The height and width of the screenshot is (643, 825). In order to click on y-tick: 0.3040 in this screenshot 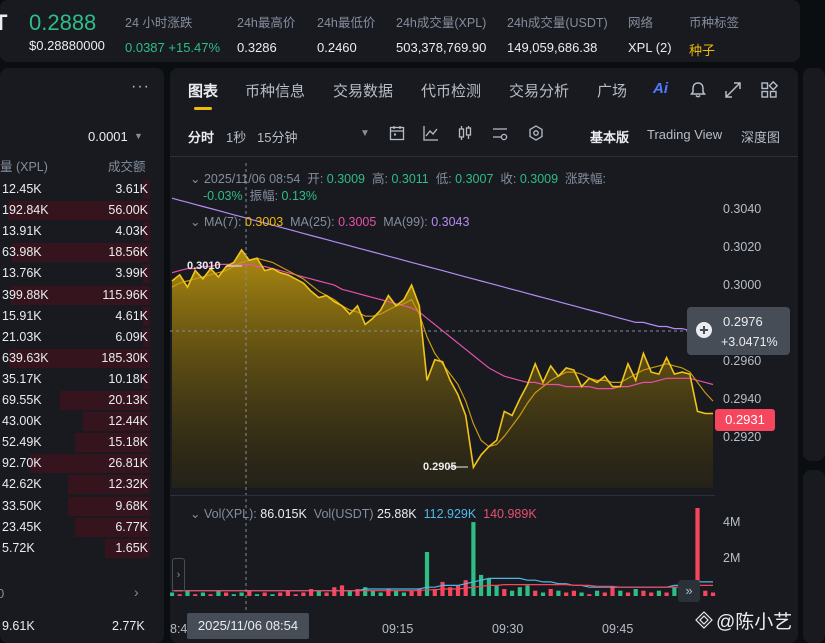, I will do `click(742, 209)`.